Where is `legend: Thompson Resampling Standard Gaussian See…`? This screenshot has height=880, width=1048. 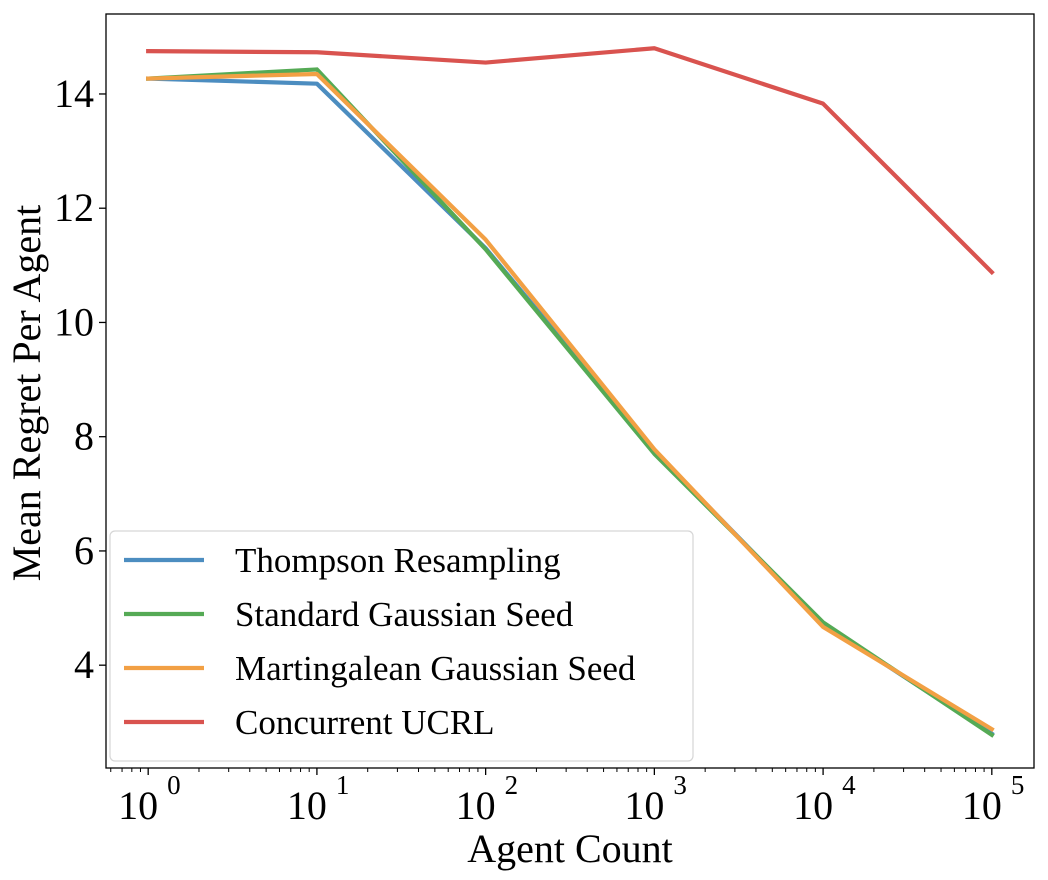 legend: Thompson Resampling Standard Gaussian See… is located at coordinates (401, 646).